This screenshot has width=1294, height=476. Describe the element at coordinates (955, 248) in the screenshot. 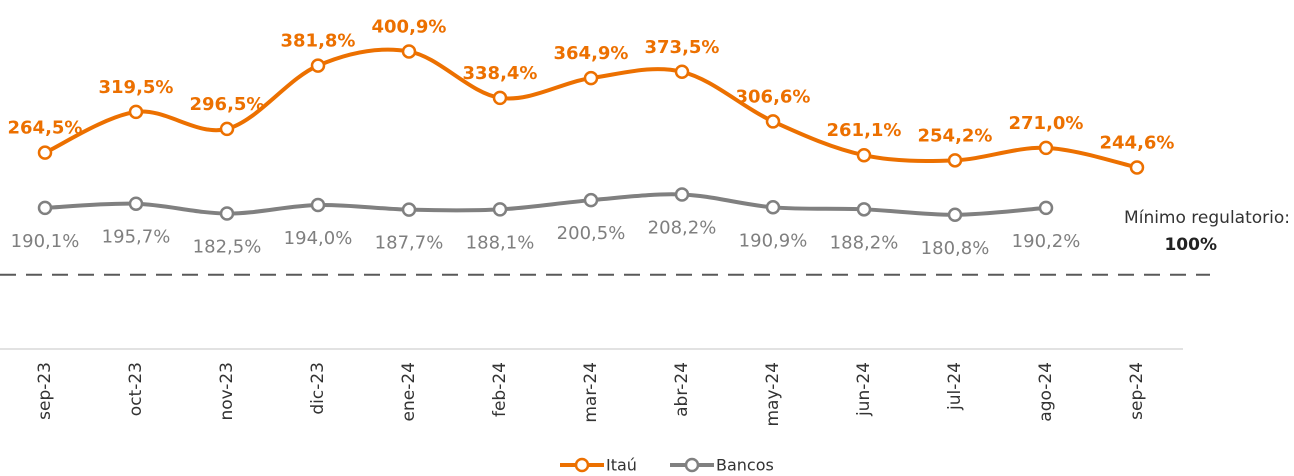

I see `value-label: 180,8%` at that location.